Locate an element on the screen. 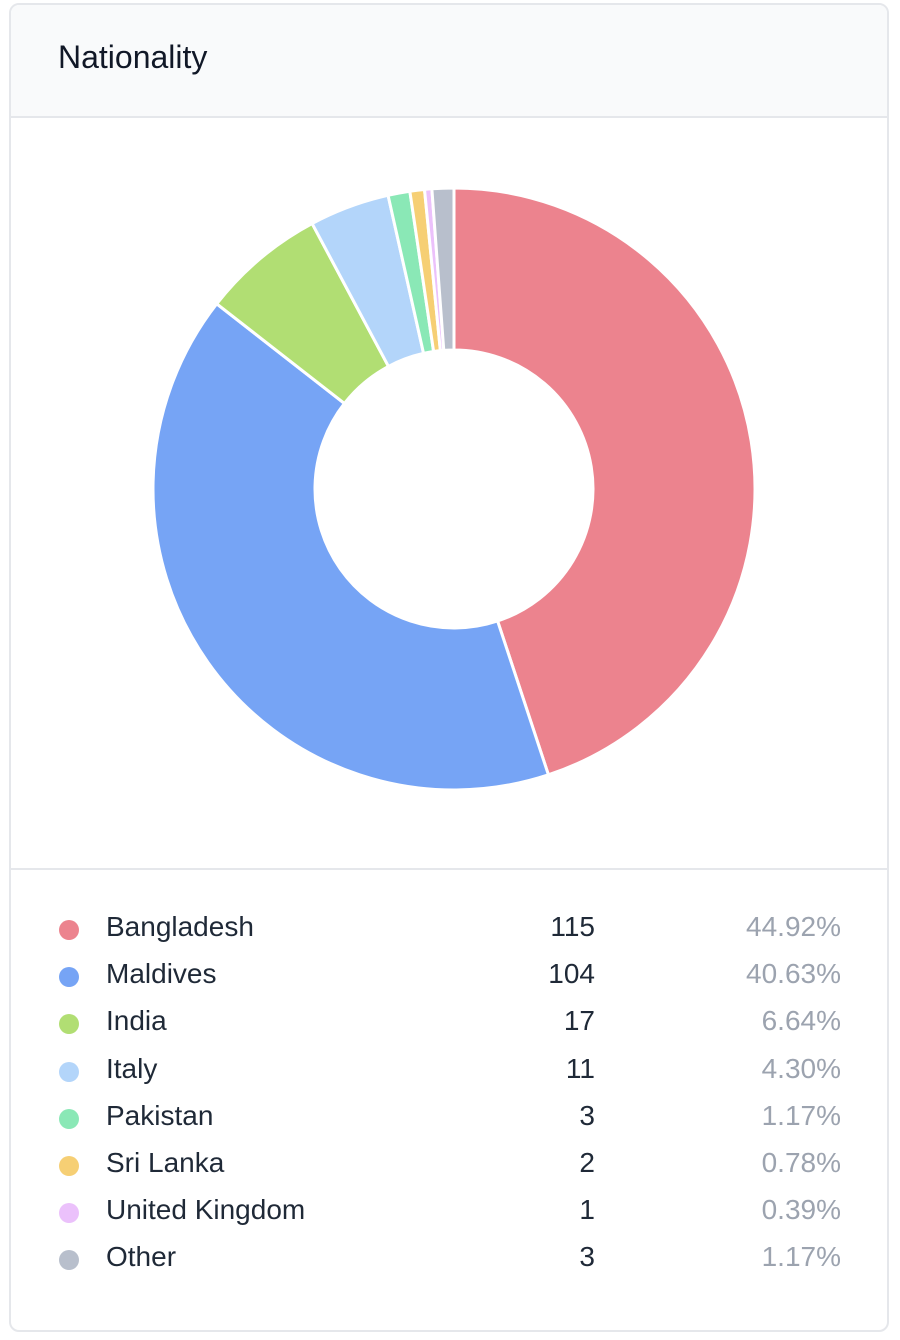  legend-label: Pakistan is located at coordinates (160, 1115).